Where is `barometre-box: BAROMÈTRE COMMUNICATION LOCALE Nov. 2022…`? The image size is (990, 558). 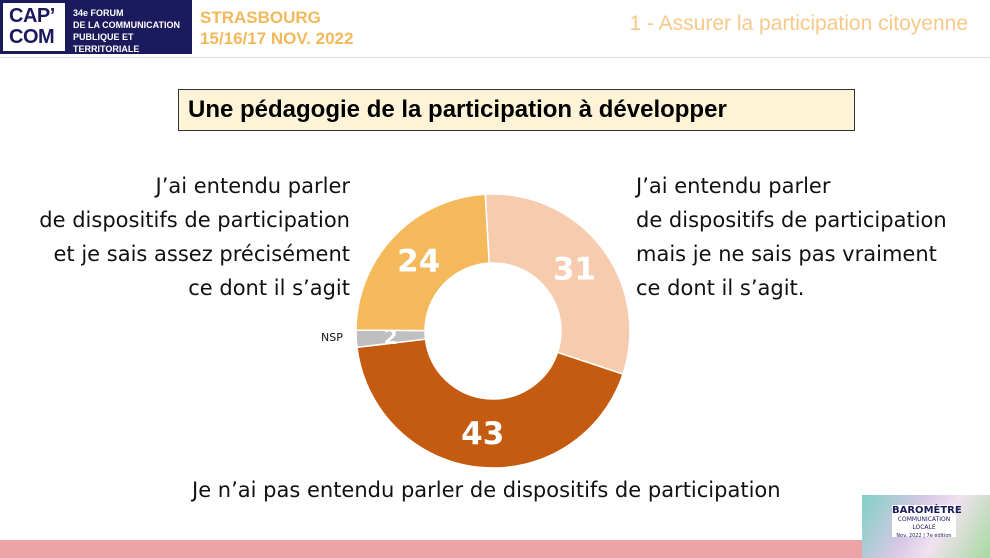
barometre-box: BAROMÈTRE COMMUNICATION LOCALE Nov. 2022… is located at coordinates (927, 522).